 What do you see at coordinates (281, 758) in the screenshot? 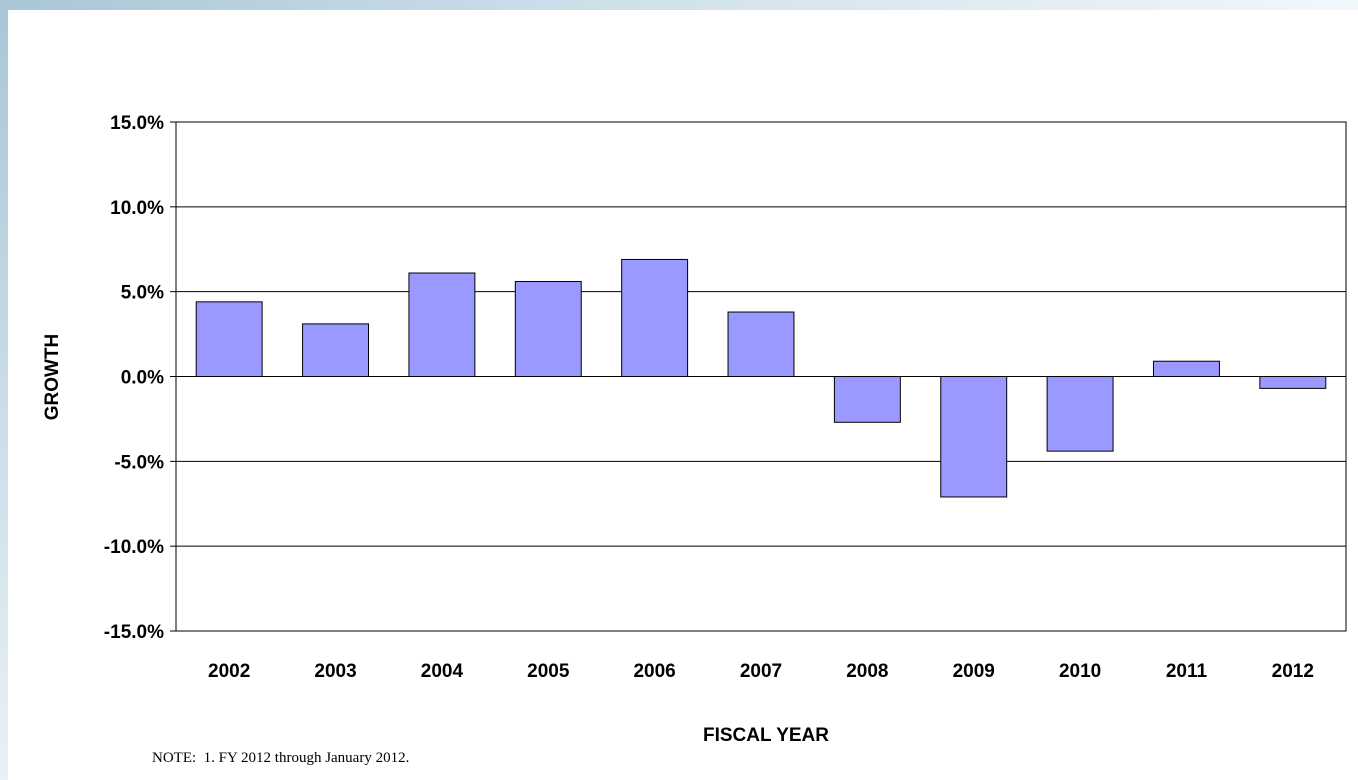
I see `footnote: NOTE: 1. FY 2012 through January 2012.` at bounding box center [281, 758].